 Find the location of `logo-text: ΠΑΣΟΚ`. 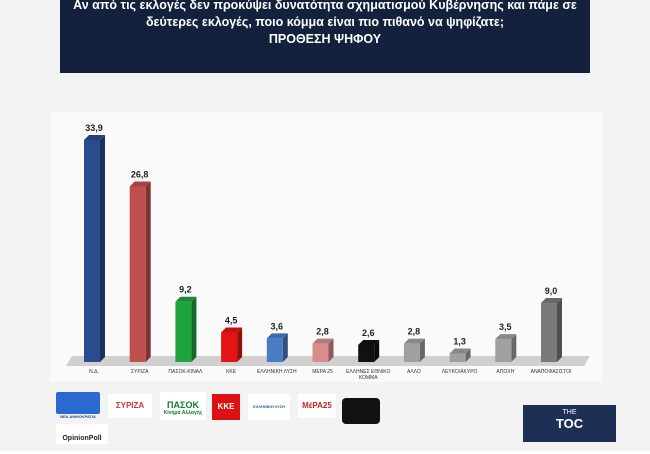

logo-text: ΠΑΣΟΚ is located at coordinates (183, 405).